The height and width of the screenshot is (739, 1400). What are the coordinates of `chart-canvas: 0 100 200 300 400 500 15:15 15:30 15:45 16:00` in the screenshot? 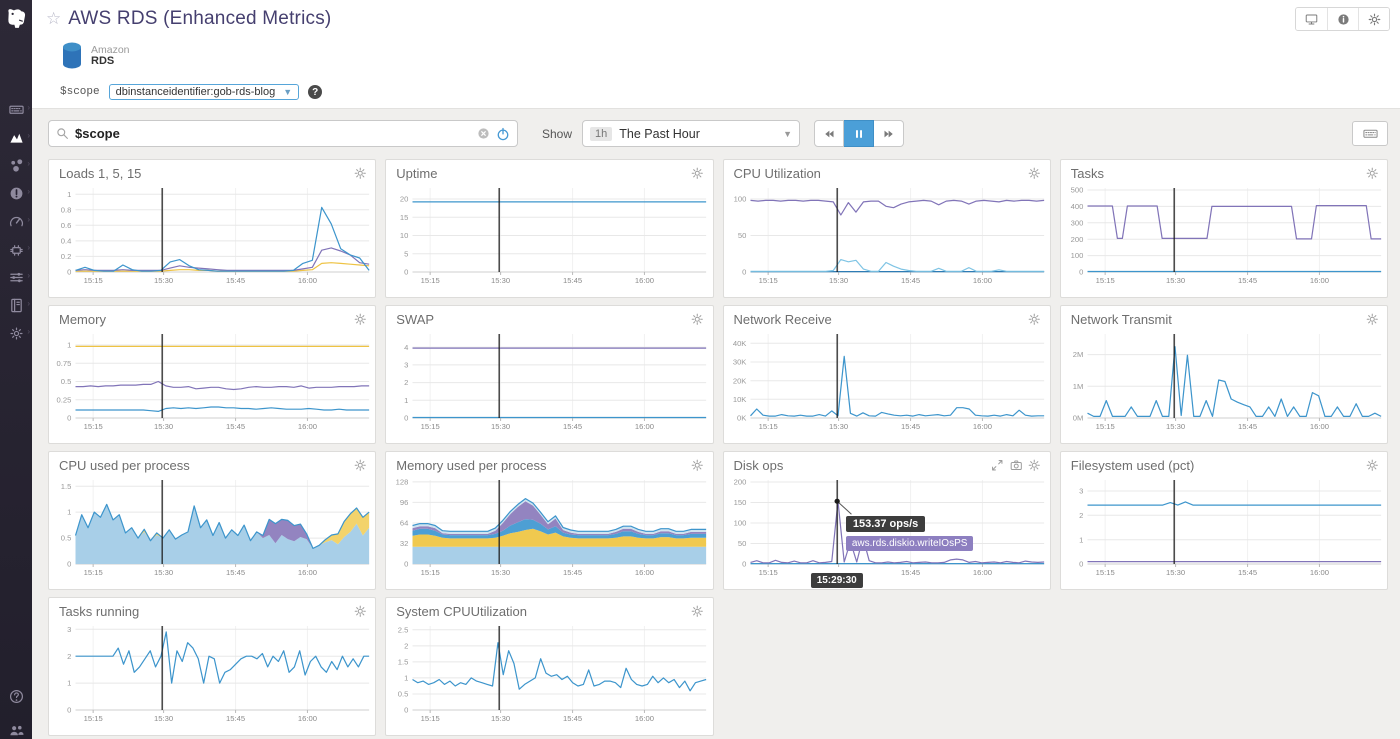 It's located at (1224, 238).